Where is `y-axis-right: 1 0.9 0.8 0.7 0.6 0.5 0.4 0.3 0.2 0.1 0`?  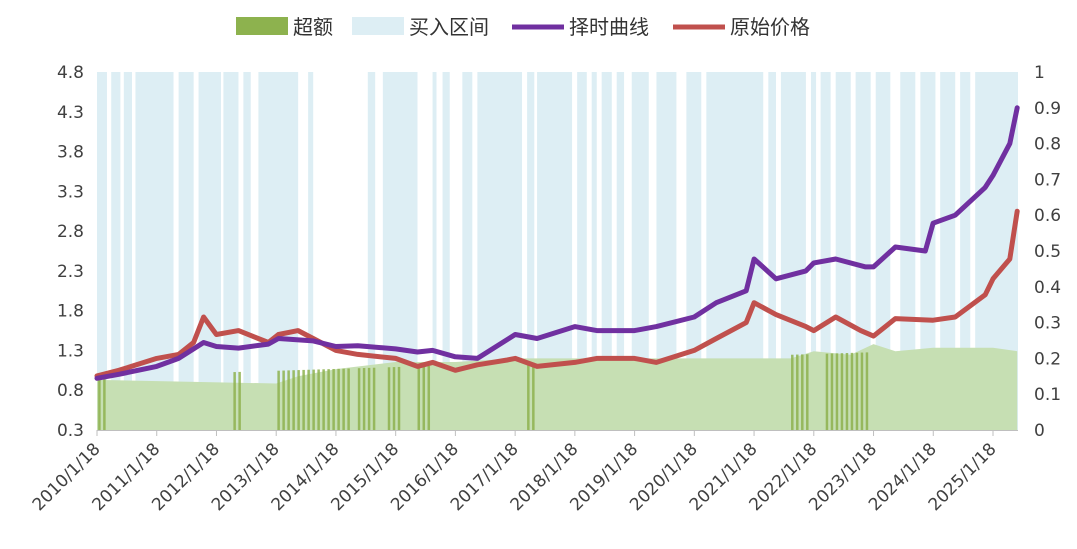
y-axis-right: 1 0.9 0.8 0.7 0.6 0.5 0.4 0.3 0.2 0.1 0 is located at coordinates (1047, 252).